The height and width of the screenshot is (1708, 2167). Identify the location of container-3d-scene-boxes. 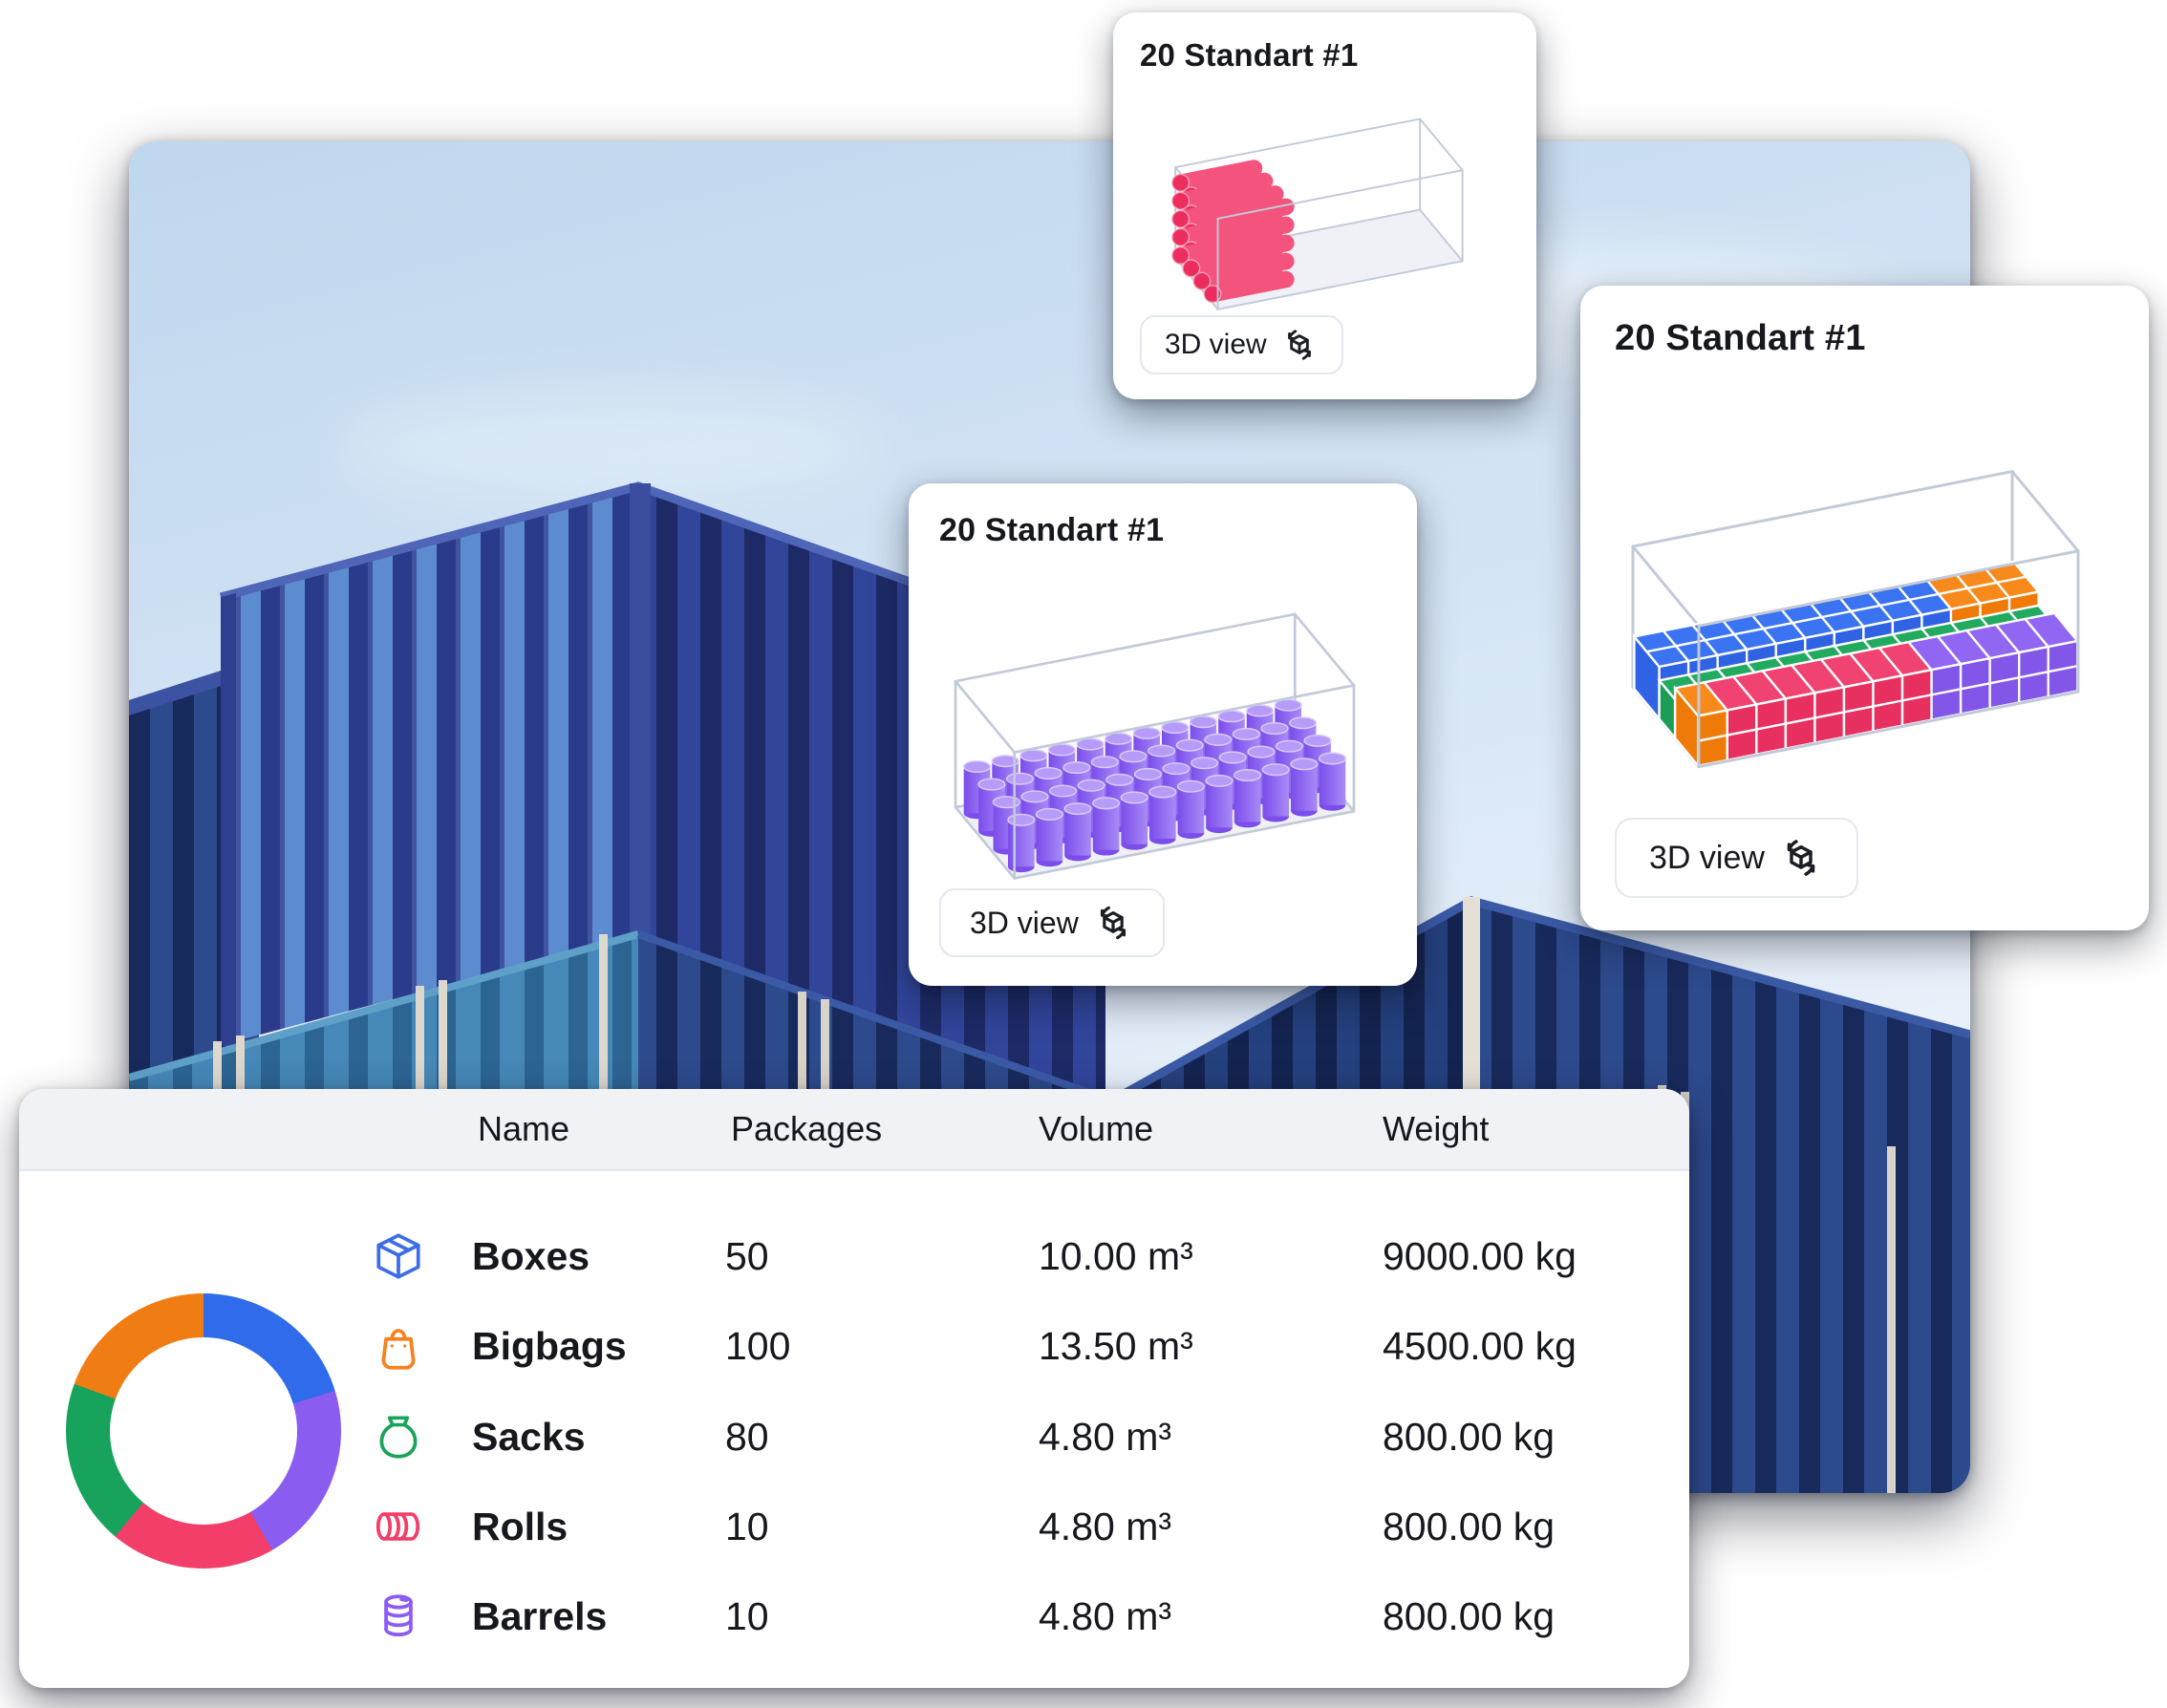
(1855, 620).